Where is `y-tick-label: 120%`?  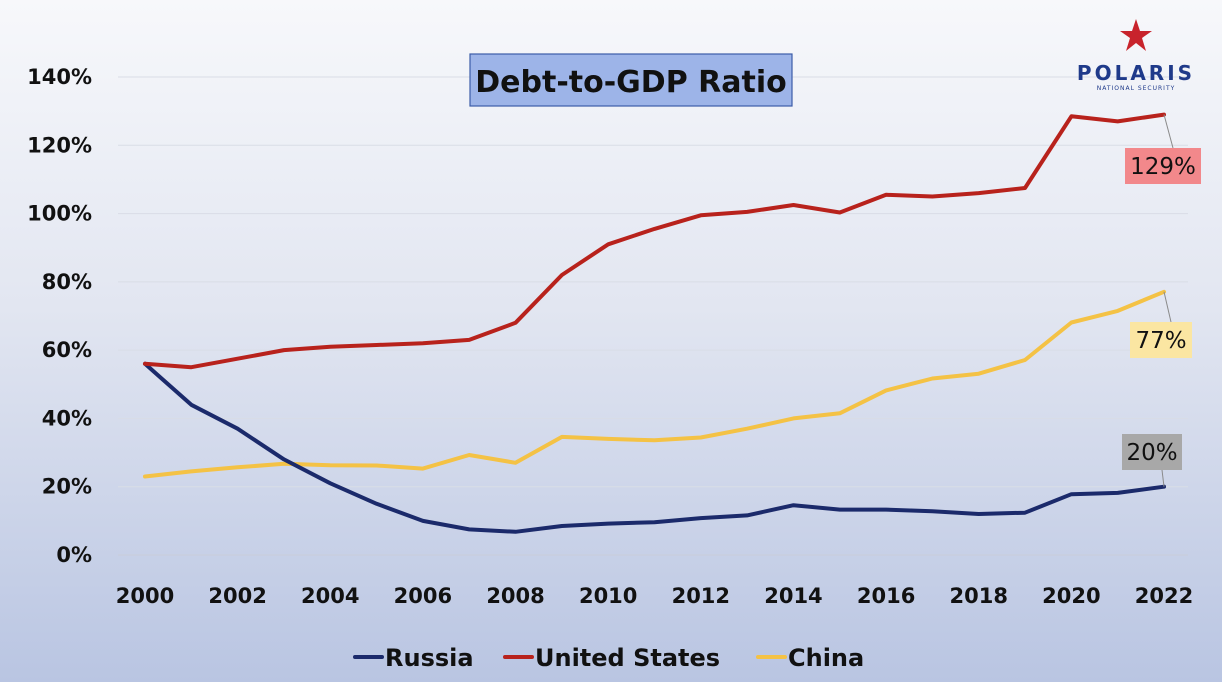 y-tick-label: 120% is located at coordinates (59, 145).